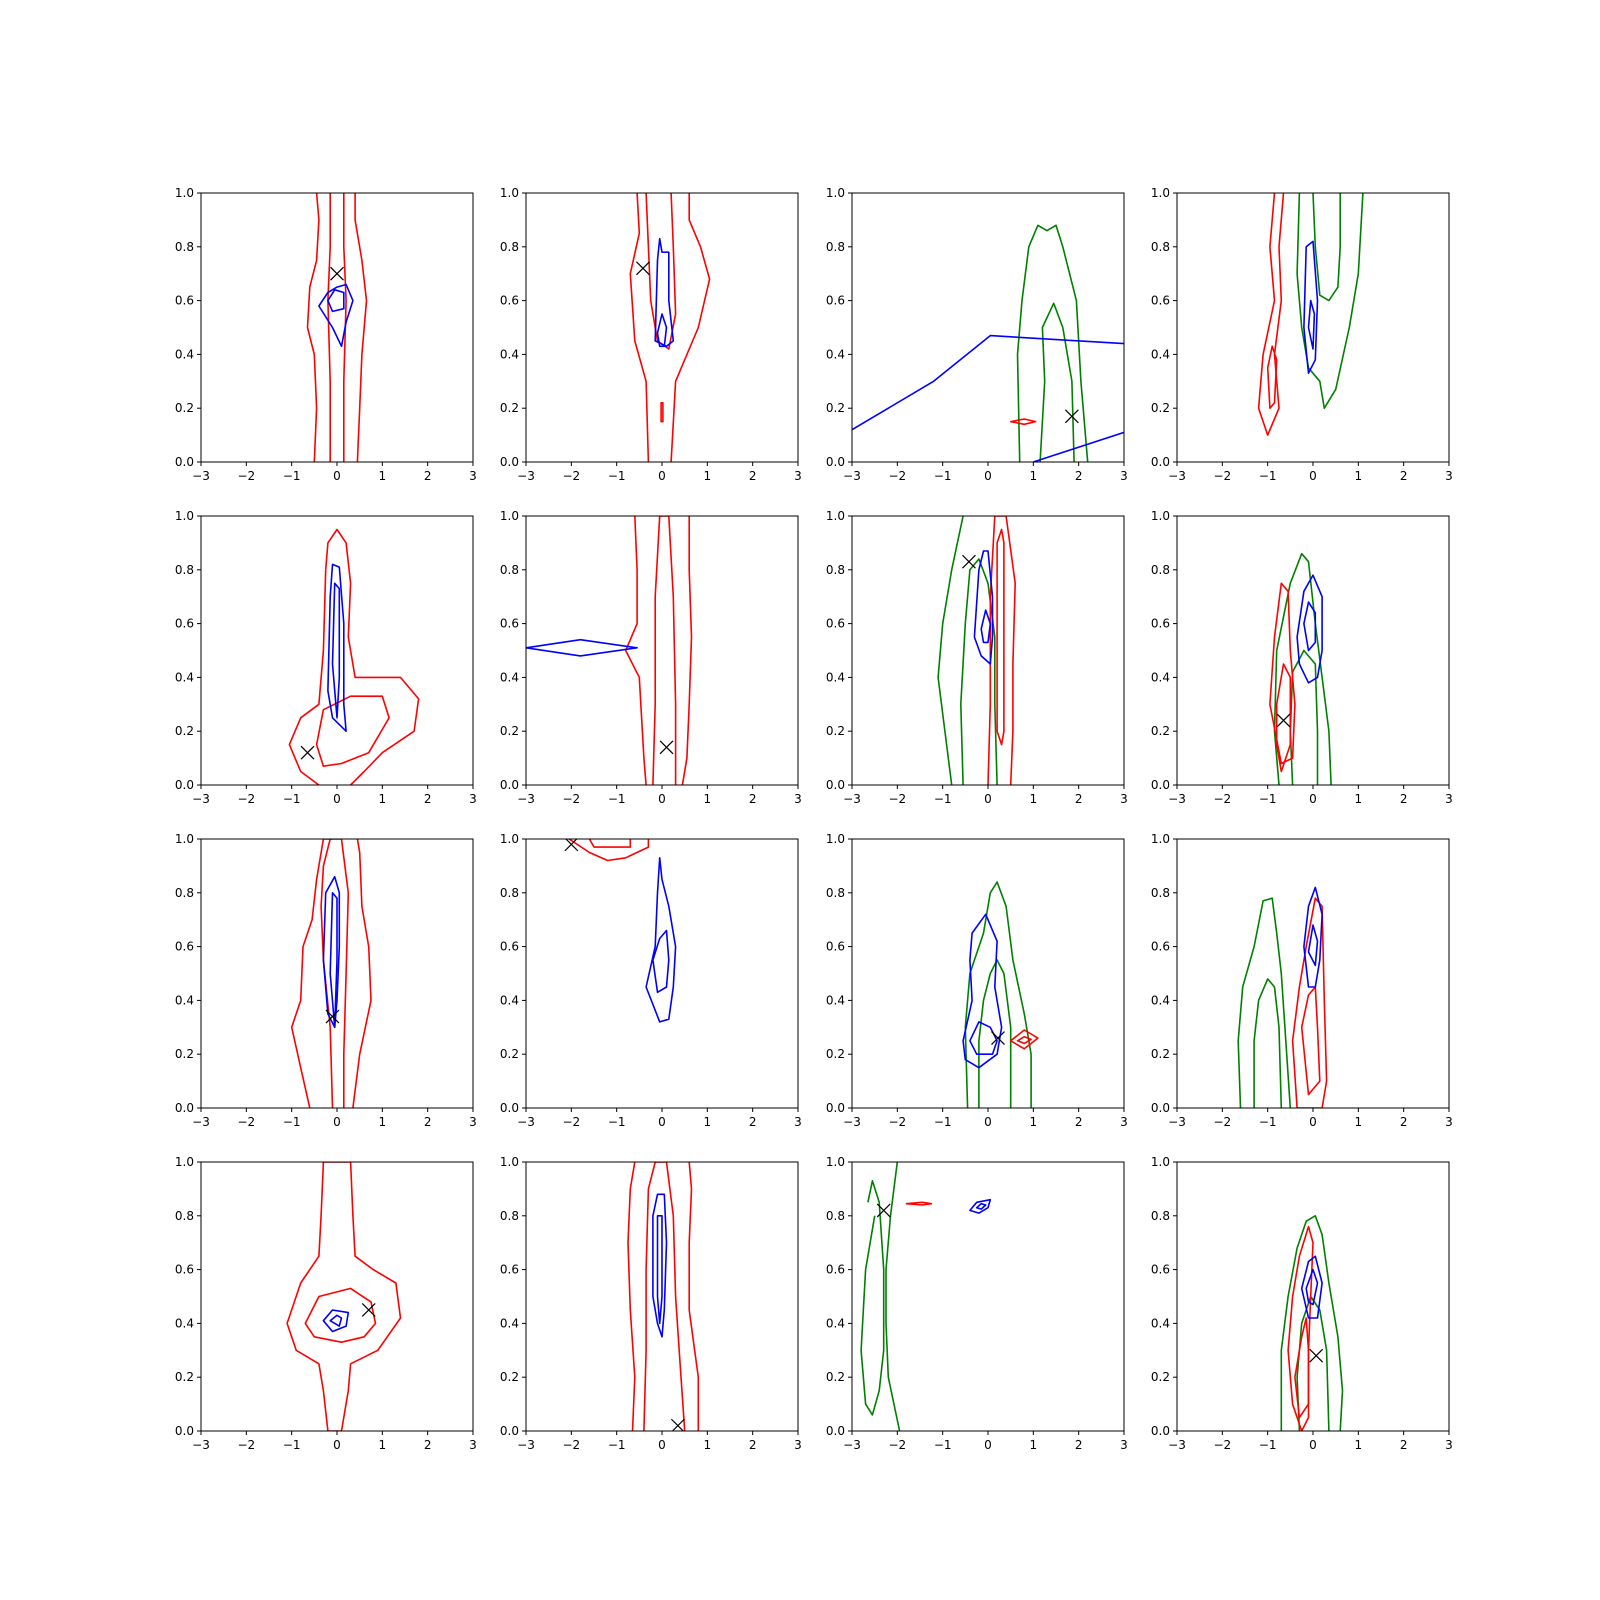  Describe the element at coordinates (326, 1303) in the screenshot. I see `subplot-3-0: −3 −2 −1 0 1 2 3 0.0 0.2 0.4 0.6 0.8 1.0` at that location.